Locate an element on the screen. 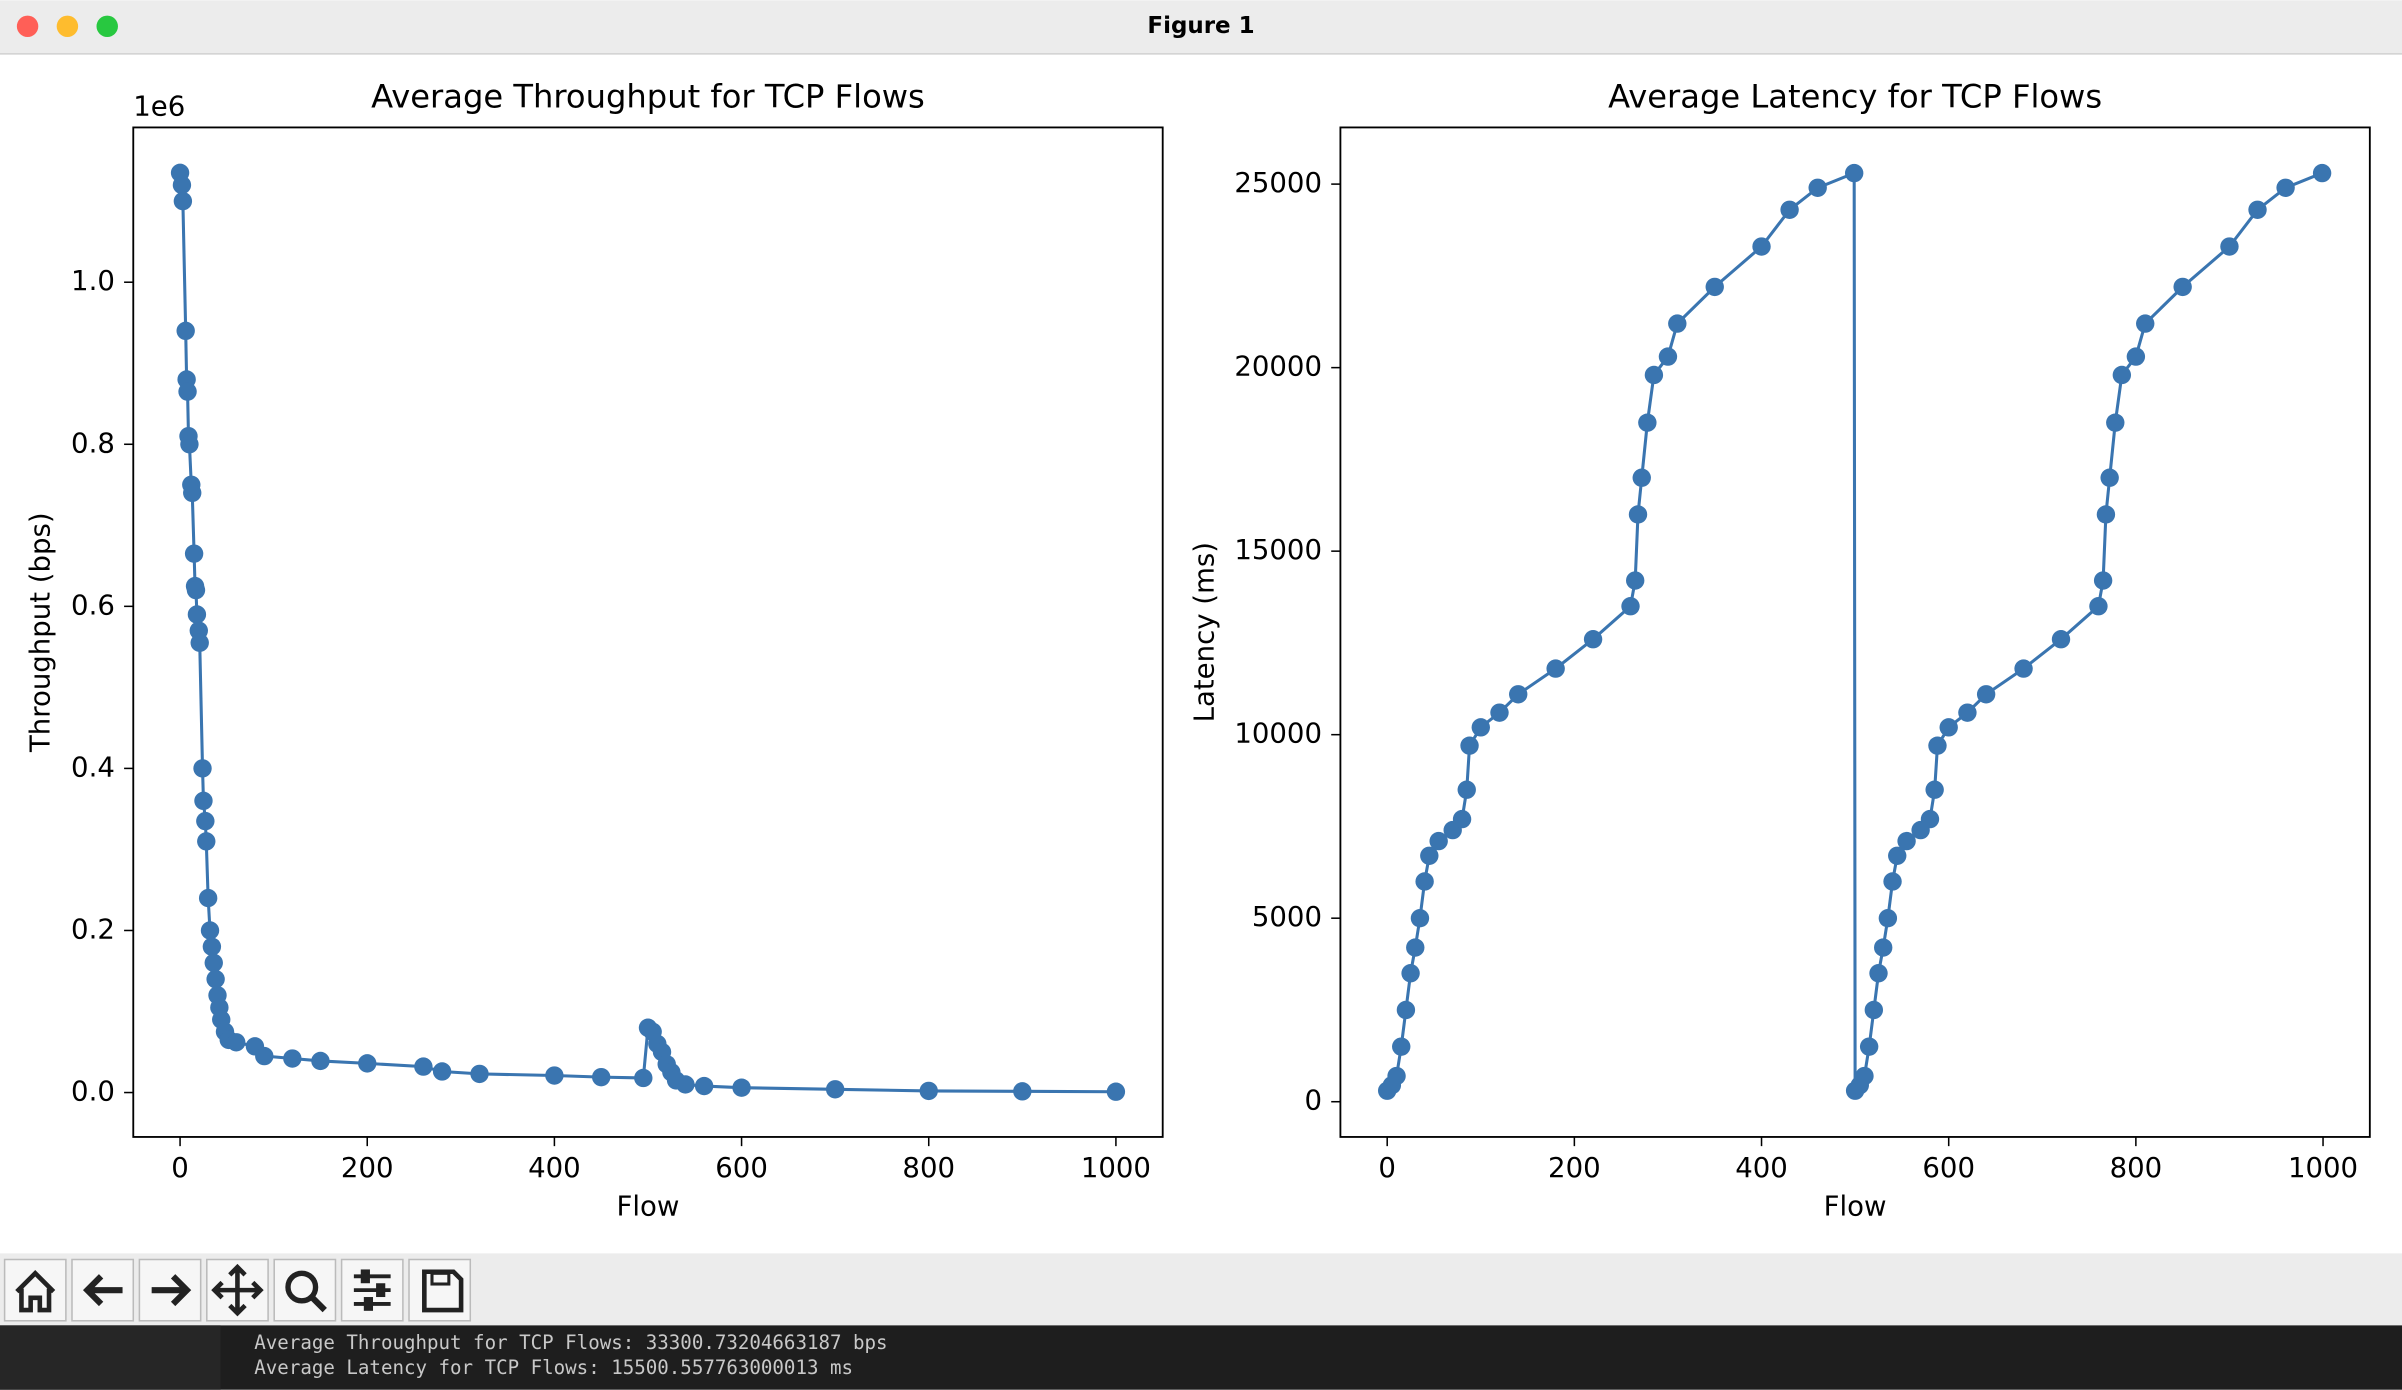 This screenshot has width=2402, height=1390. y-tick-label: 0.0 is located at coordinates (93, 1091).